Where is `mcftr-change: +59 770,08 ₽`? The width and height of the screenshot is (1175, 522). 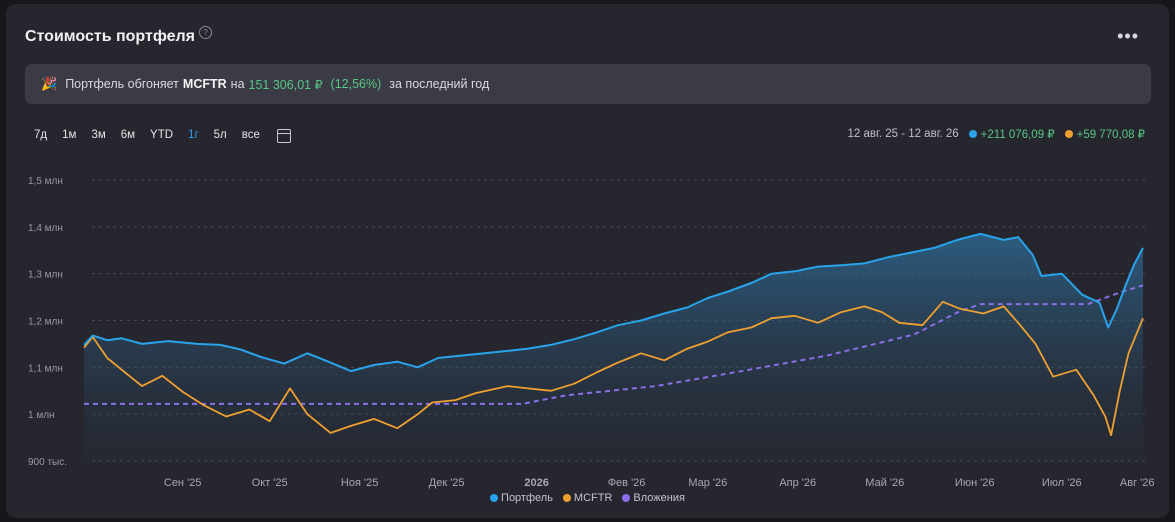 mcftr-change: +59 770,08 ₽ is located at coordinates (1110, 135).